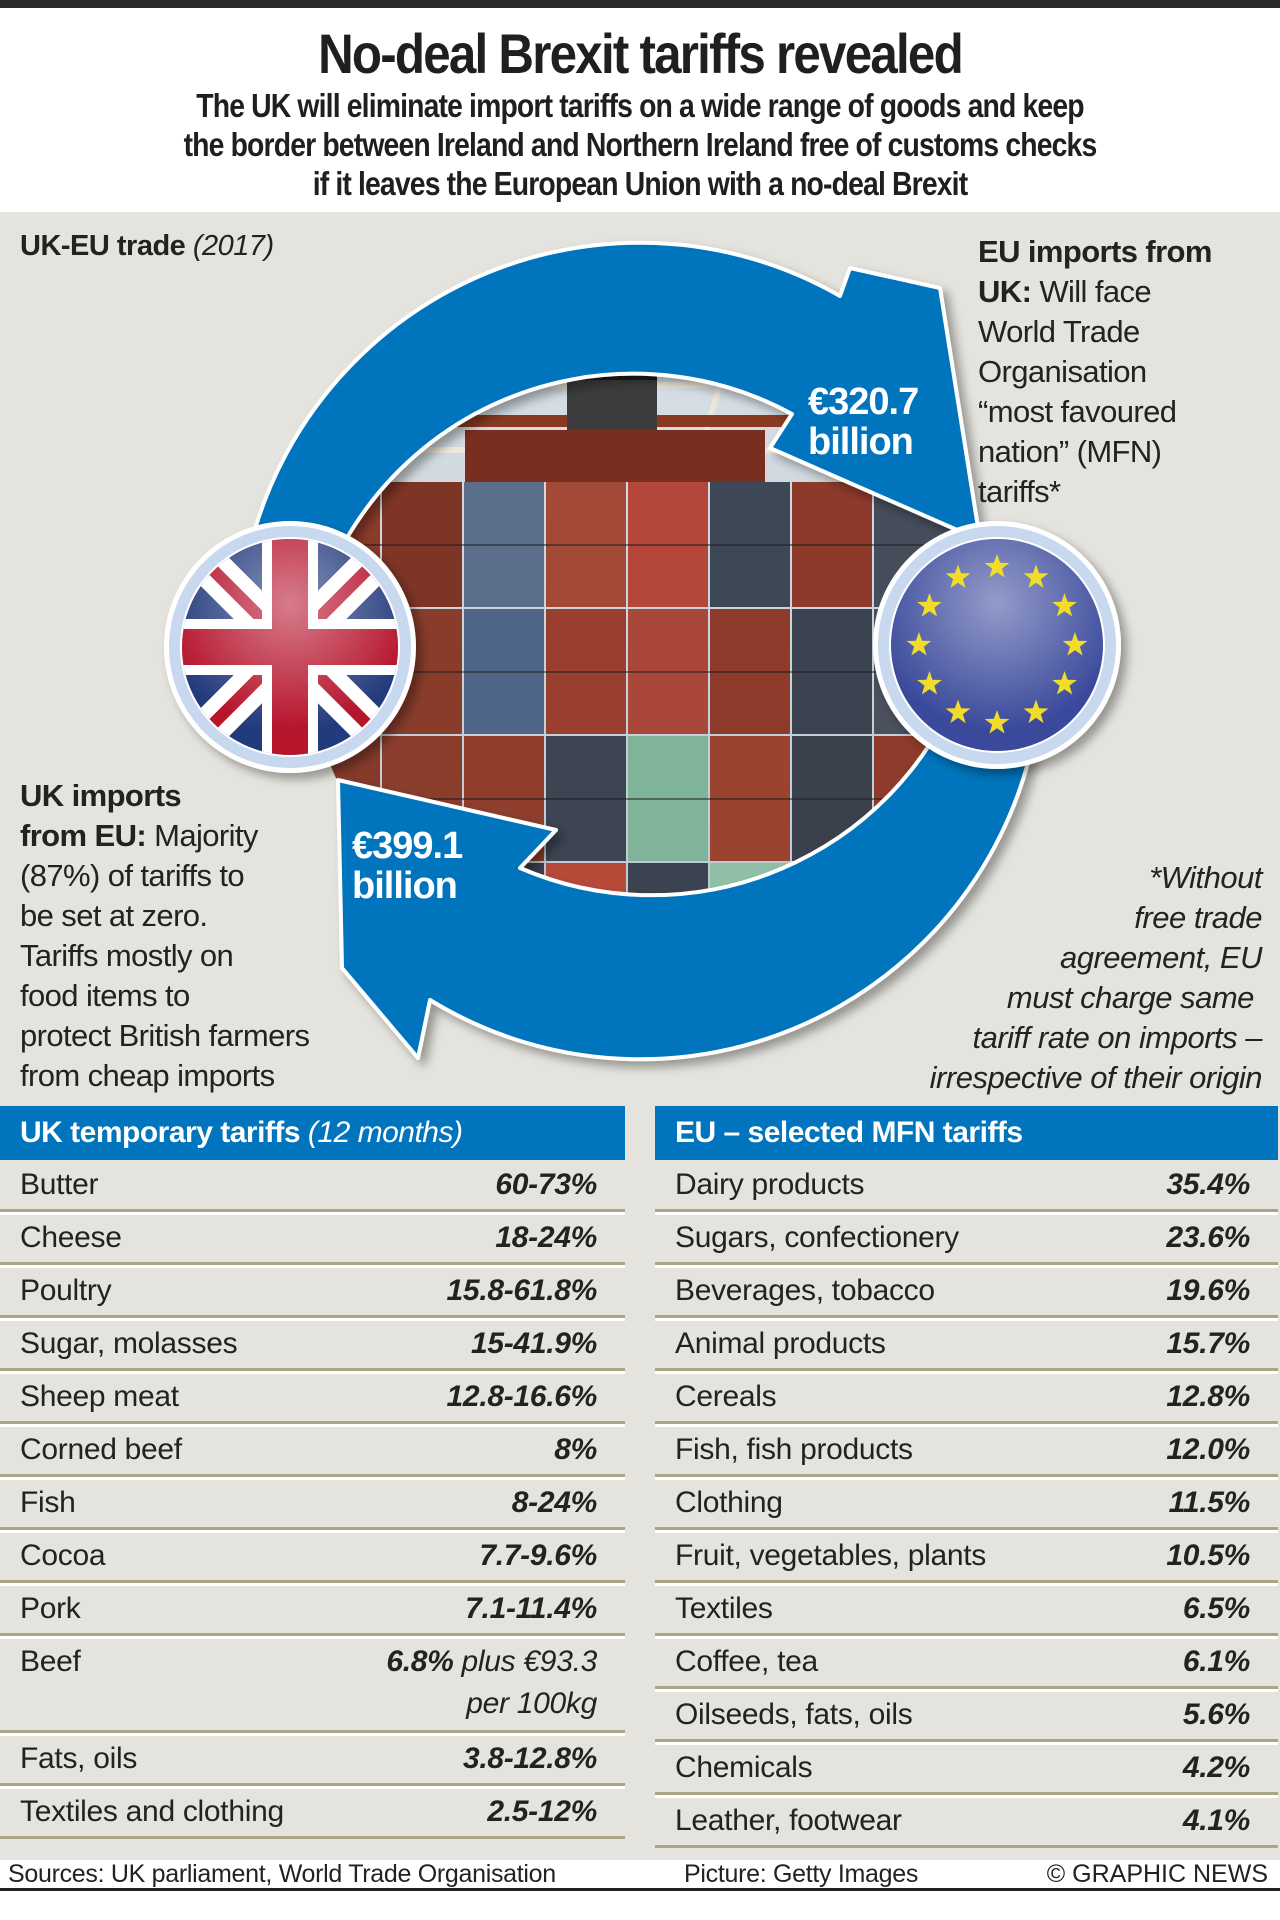 Image resolution: width=1280 pixels, height=1920 pixels. I want to click on row-value-main: 6.1%, so click(1216, 1661).